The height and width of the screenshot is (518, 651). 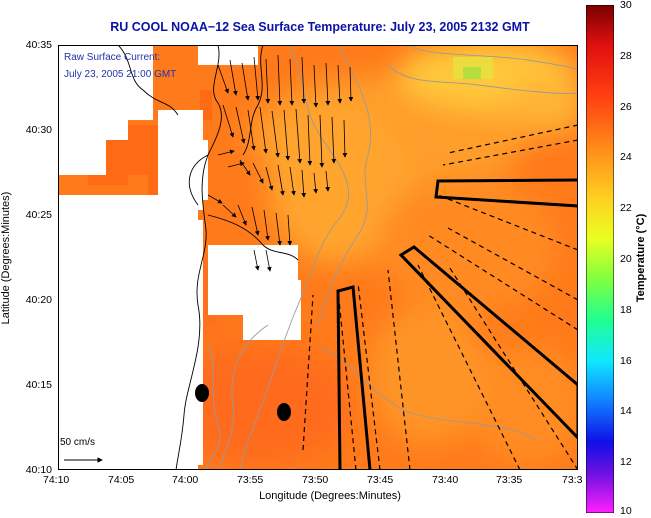 What do you see at coordinates (626, 462) in the screenshot?
I see `colorbar-tick: 12` at bounding box center [626, 462].